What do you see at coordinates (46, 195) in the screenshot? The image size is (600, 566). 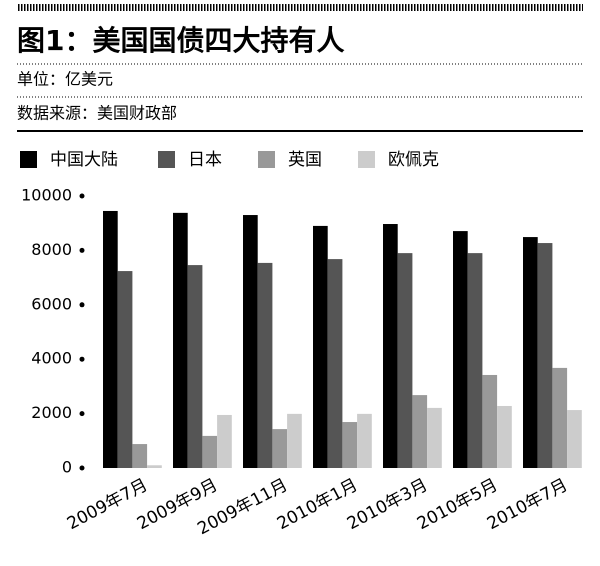 I see `y-tick-label: 10000` at bounding box center [46, 195].